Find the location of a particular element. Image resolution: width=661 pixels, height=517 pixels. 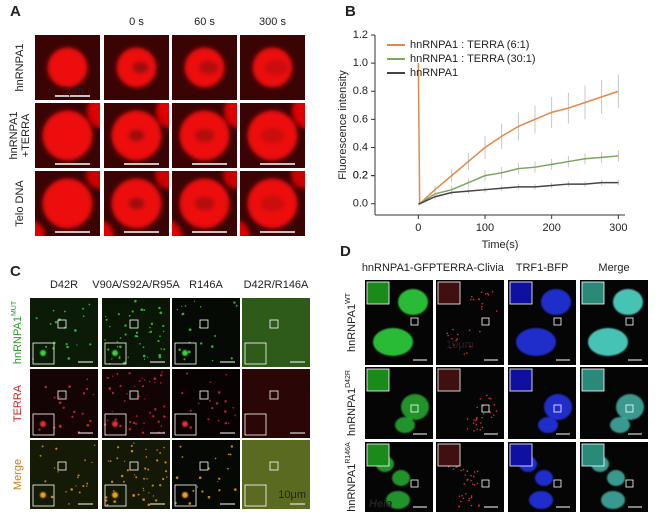

column-header: D42R/R146A is located at coordinates (276, 285).